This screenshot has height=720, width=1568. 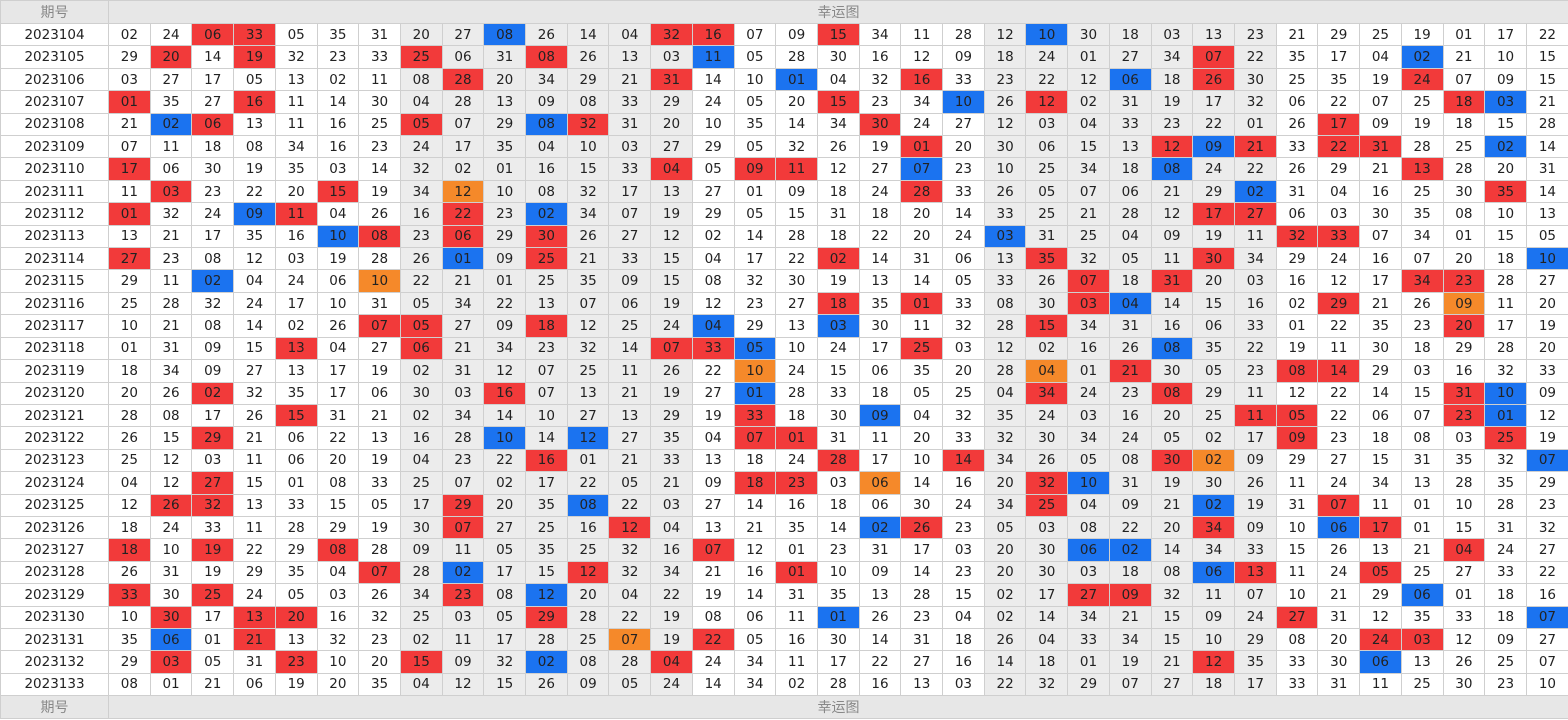 What do you see at coordinates (54, 259) in the screenshot?
I see `period-cell: 2023114` at bounding box center [54, 259].